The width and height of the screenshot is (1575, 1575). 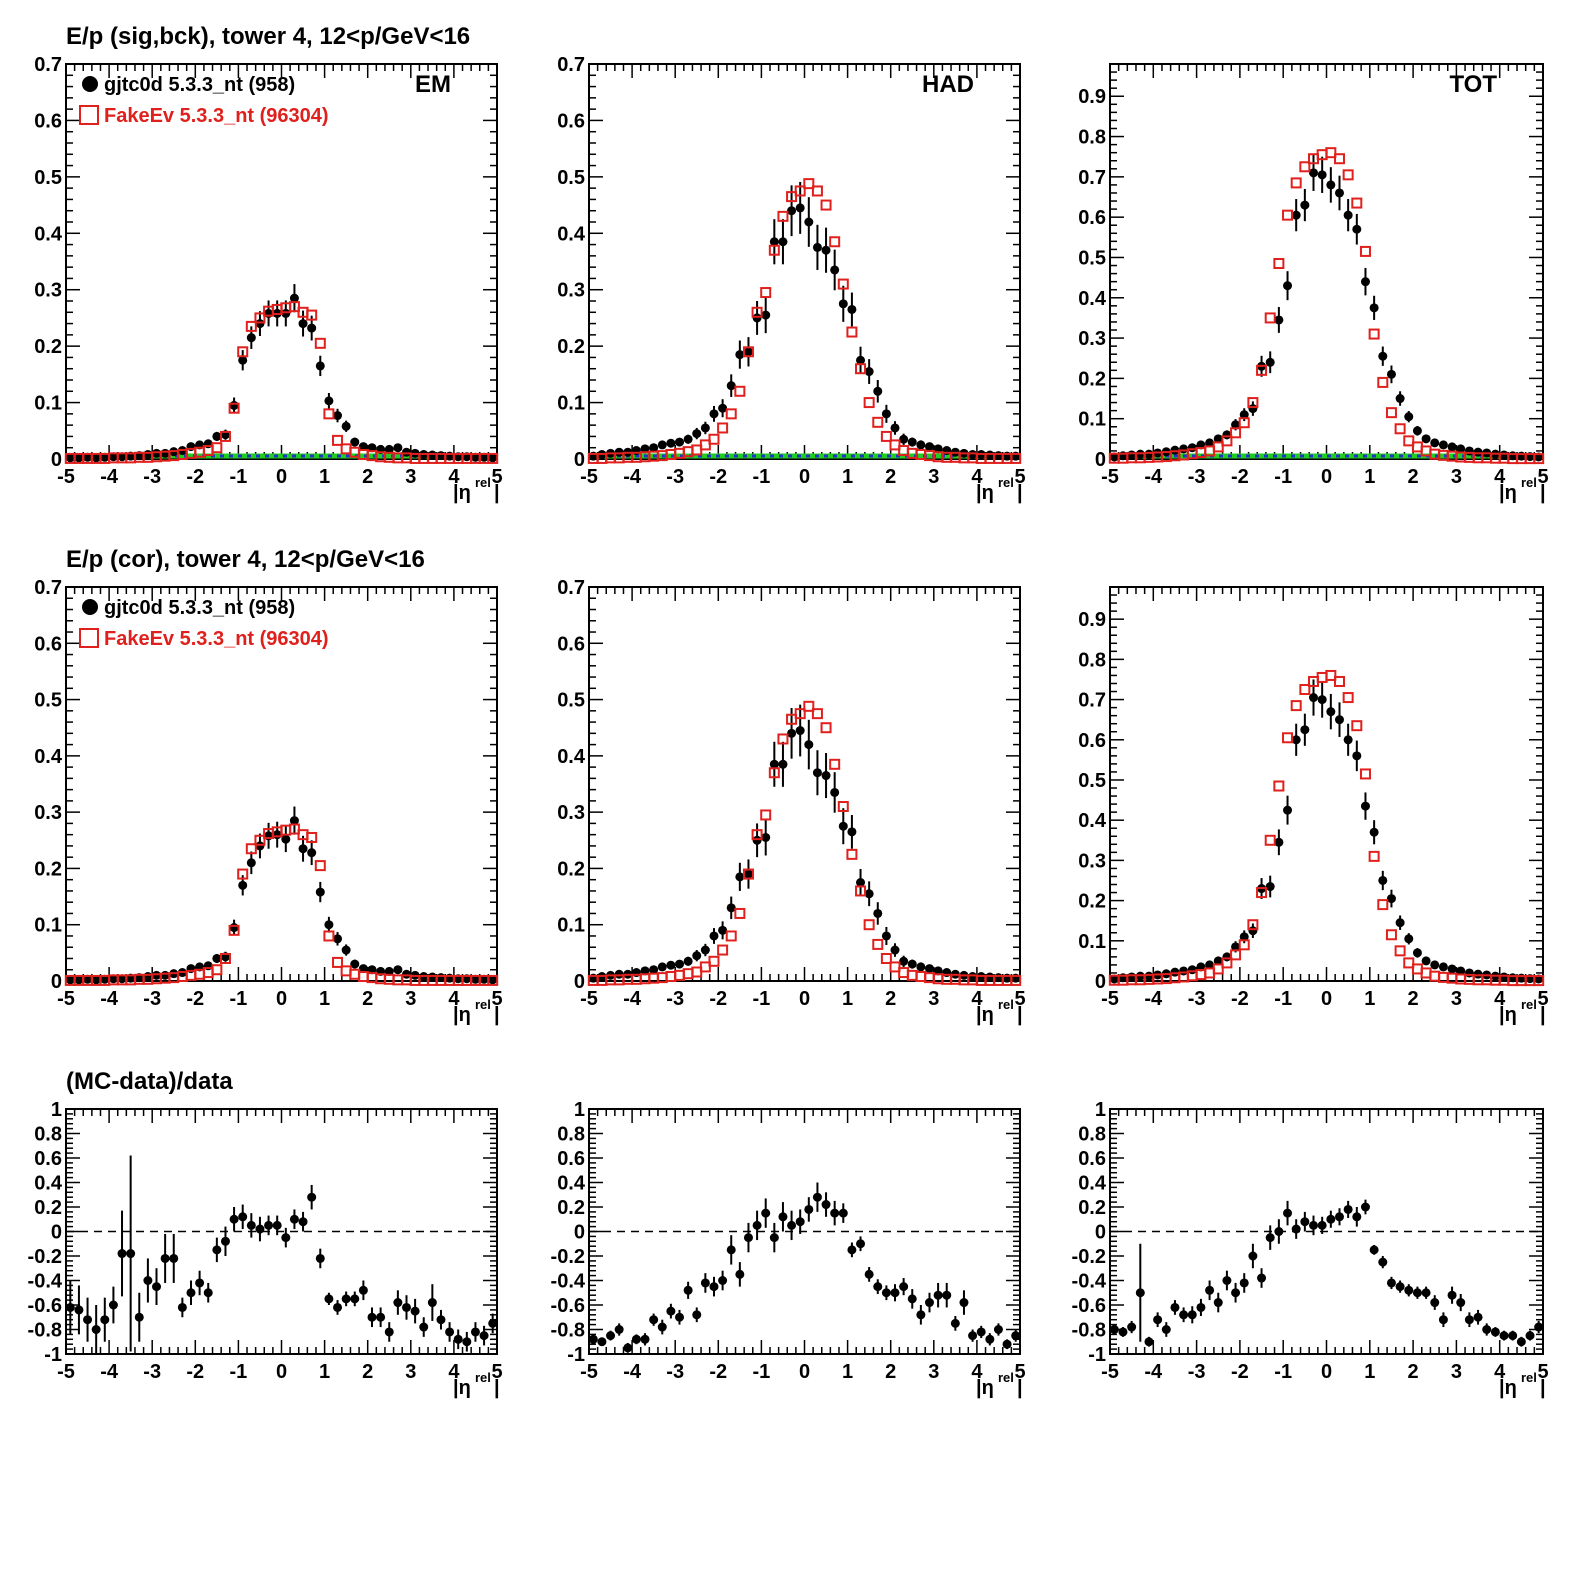 I want to click on legend-data-label: gjtc0d 5.3.3_nt (958), so click(x=199, y=608).